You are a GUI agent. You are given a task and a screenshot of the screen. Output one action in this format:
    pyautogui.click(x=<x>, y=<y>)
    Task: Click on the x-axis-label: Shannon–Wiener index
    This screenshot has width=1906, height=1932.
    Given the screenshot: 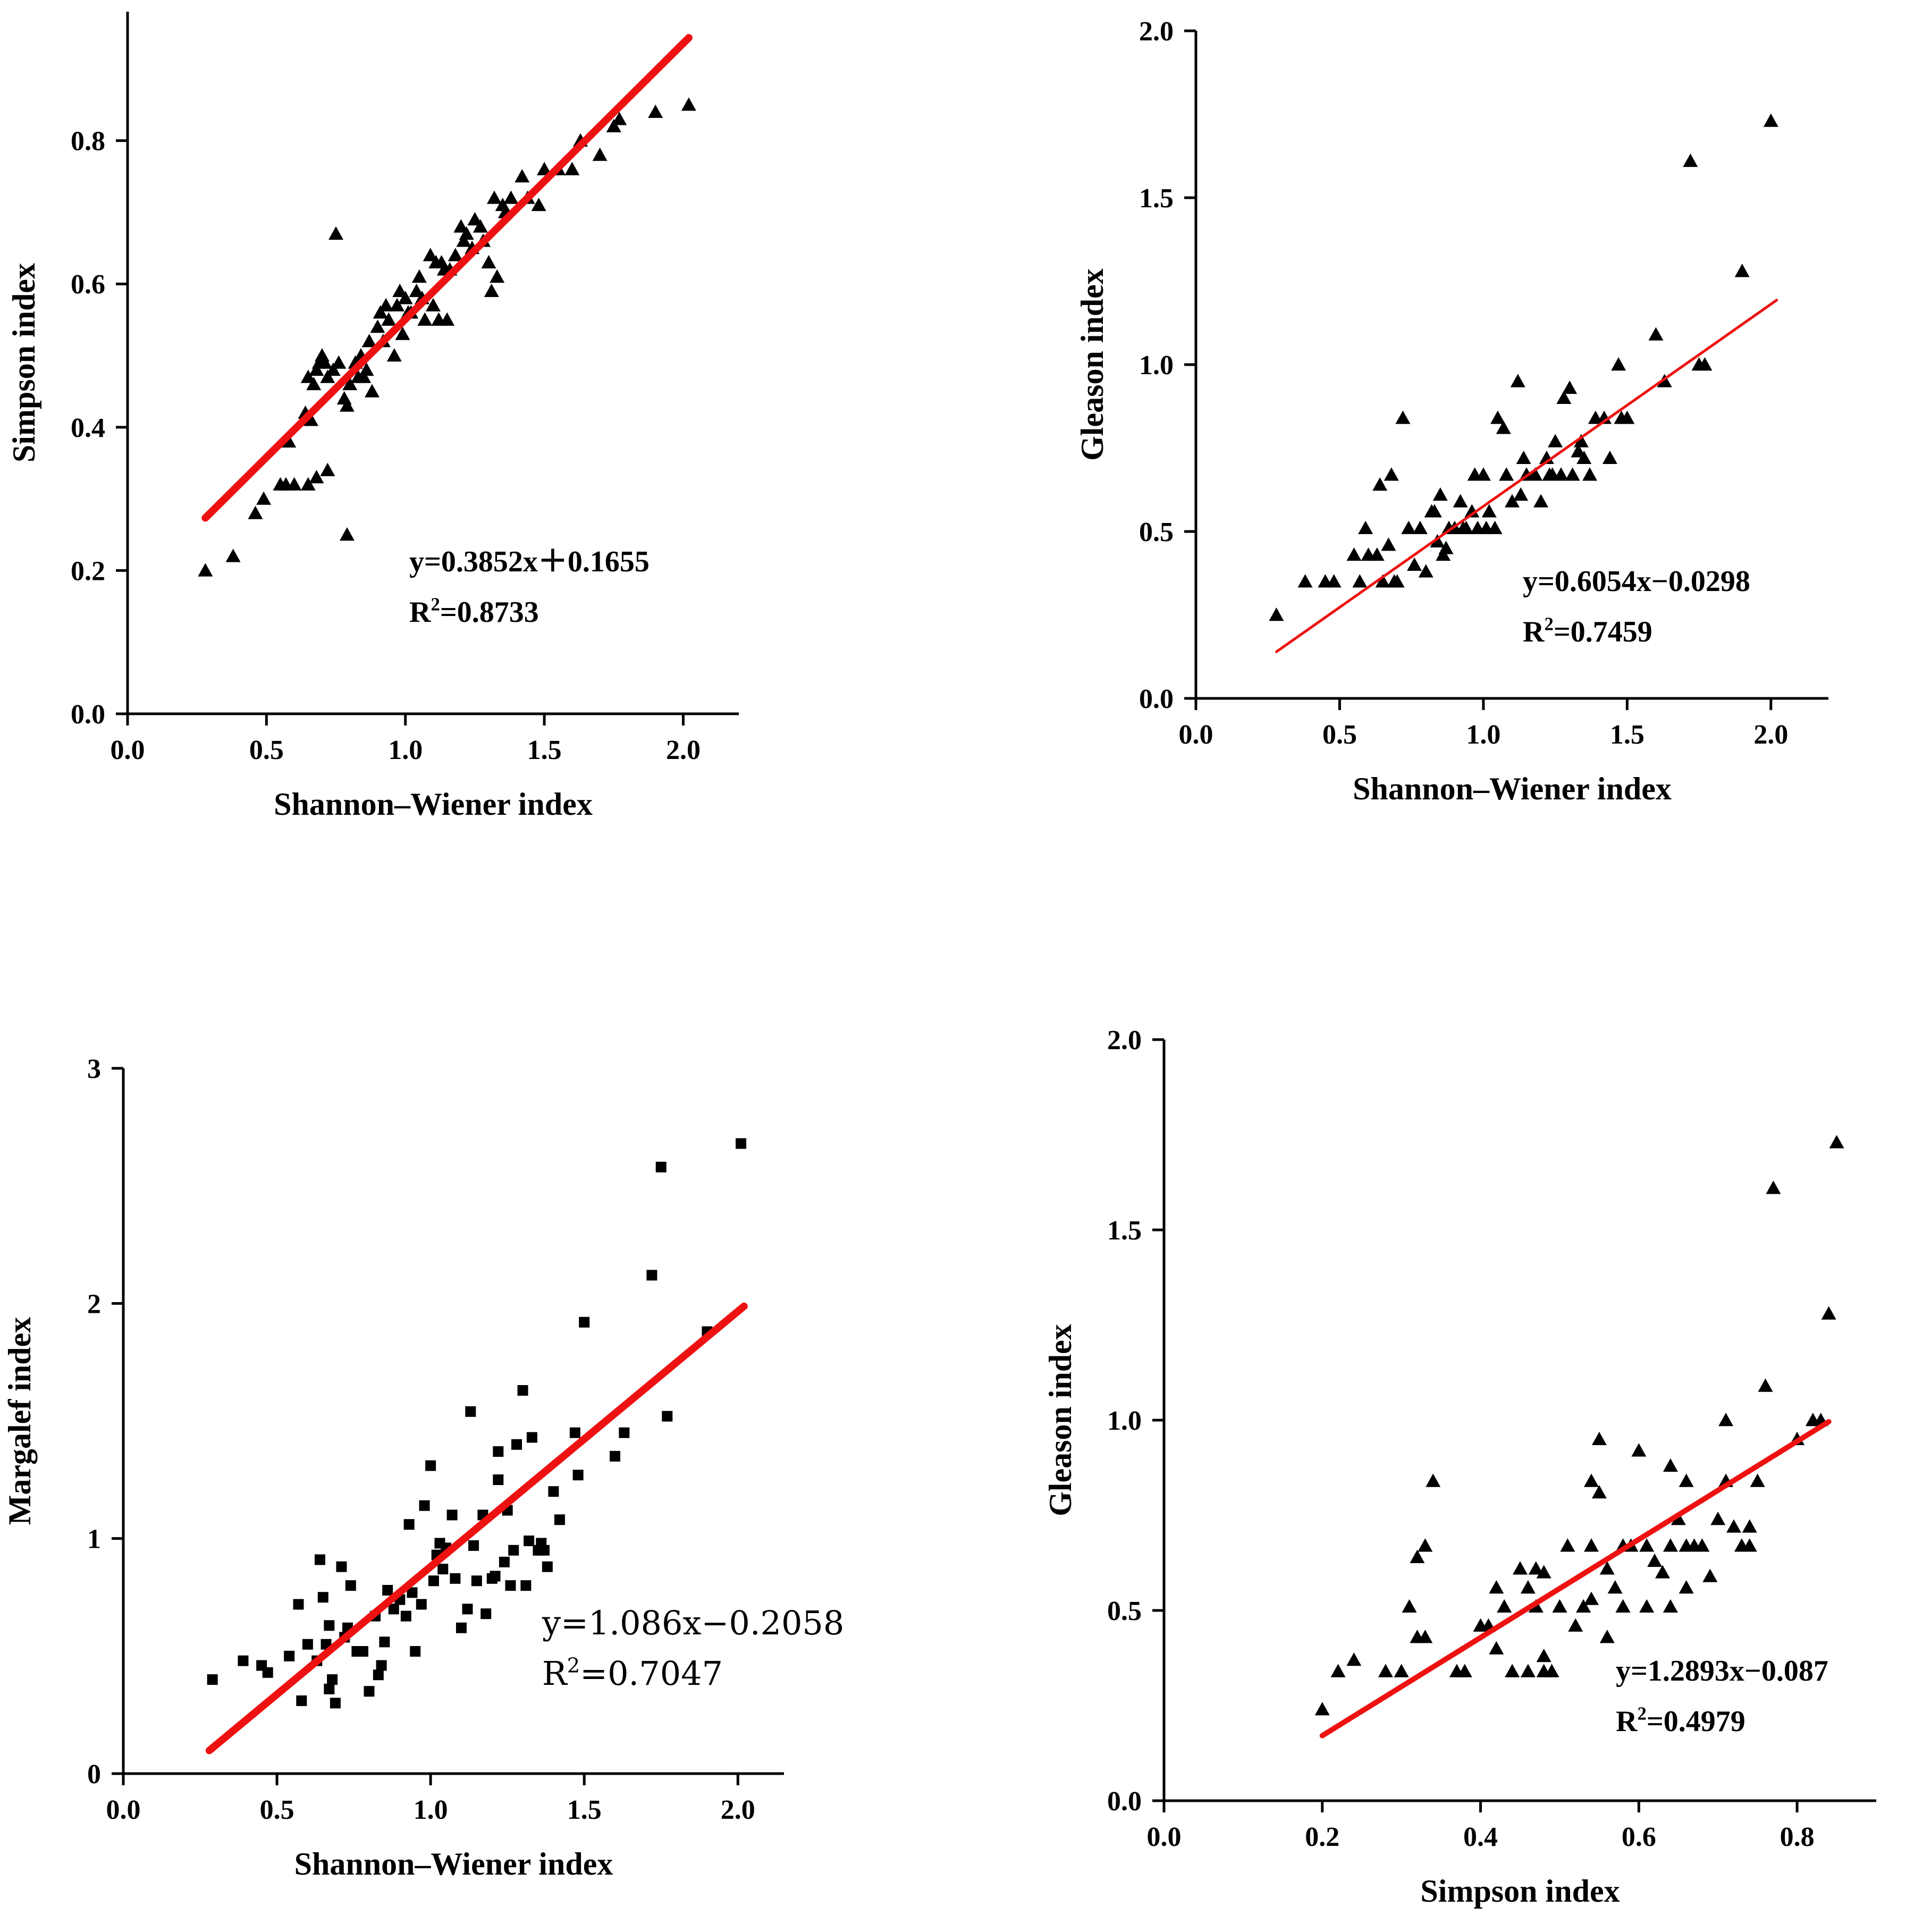 What is the action you would take?
    pyautogui.click(x=433, y=805)
    